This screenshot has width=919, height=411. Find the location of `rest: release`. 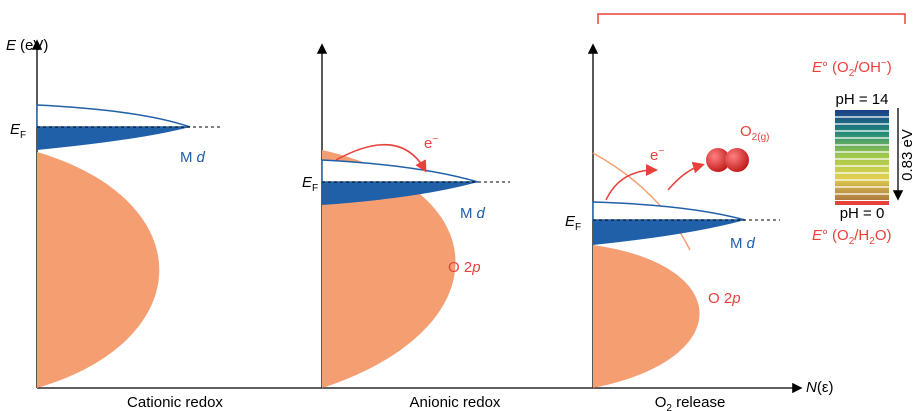

rest: release is located at coordinates (698, 402).